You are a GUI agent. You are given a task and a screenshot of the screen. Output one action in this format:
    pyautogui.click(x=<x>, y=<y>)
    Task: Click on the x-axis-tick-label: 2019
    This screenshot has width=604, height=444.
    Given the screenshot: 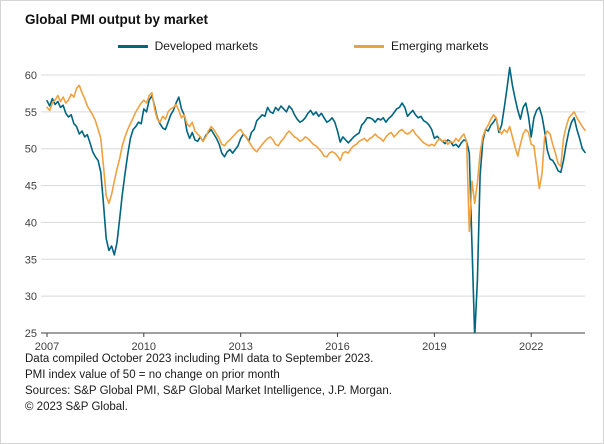 What is the action you would take?
    pyautogui.click(x=434, y=347)
    